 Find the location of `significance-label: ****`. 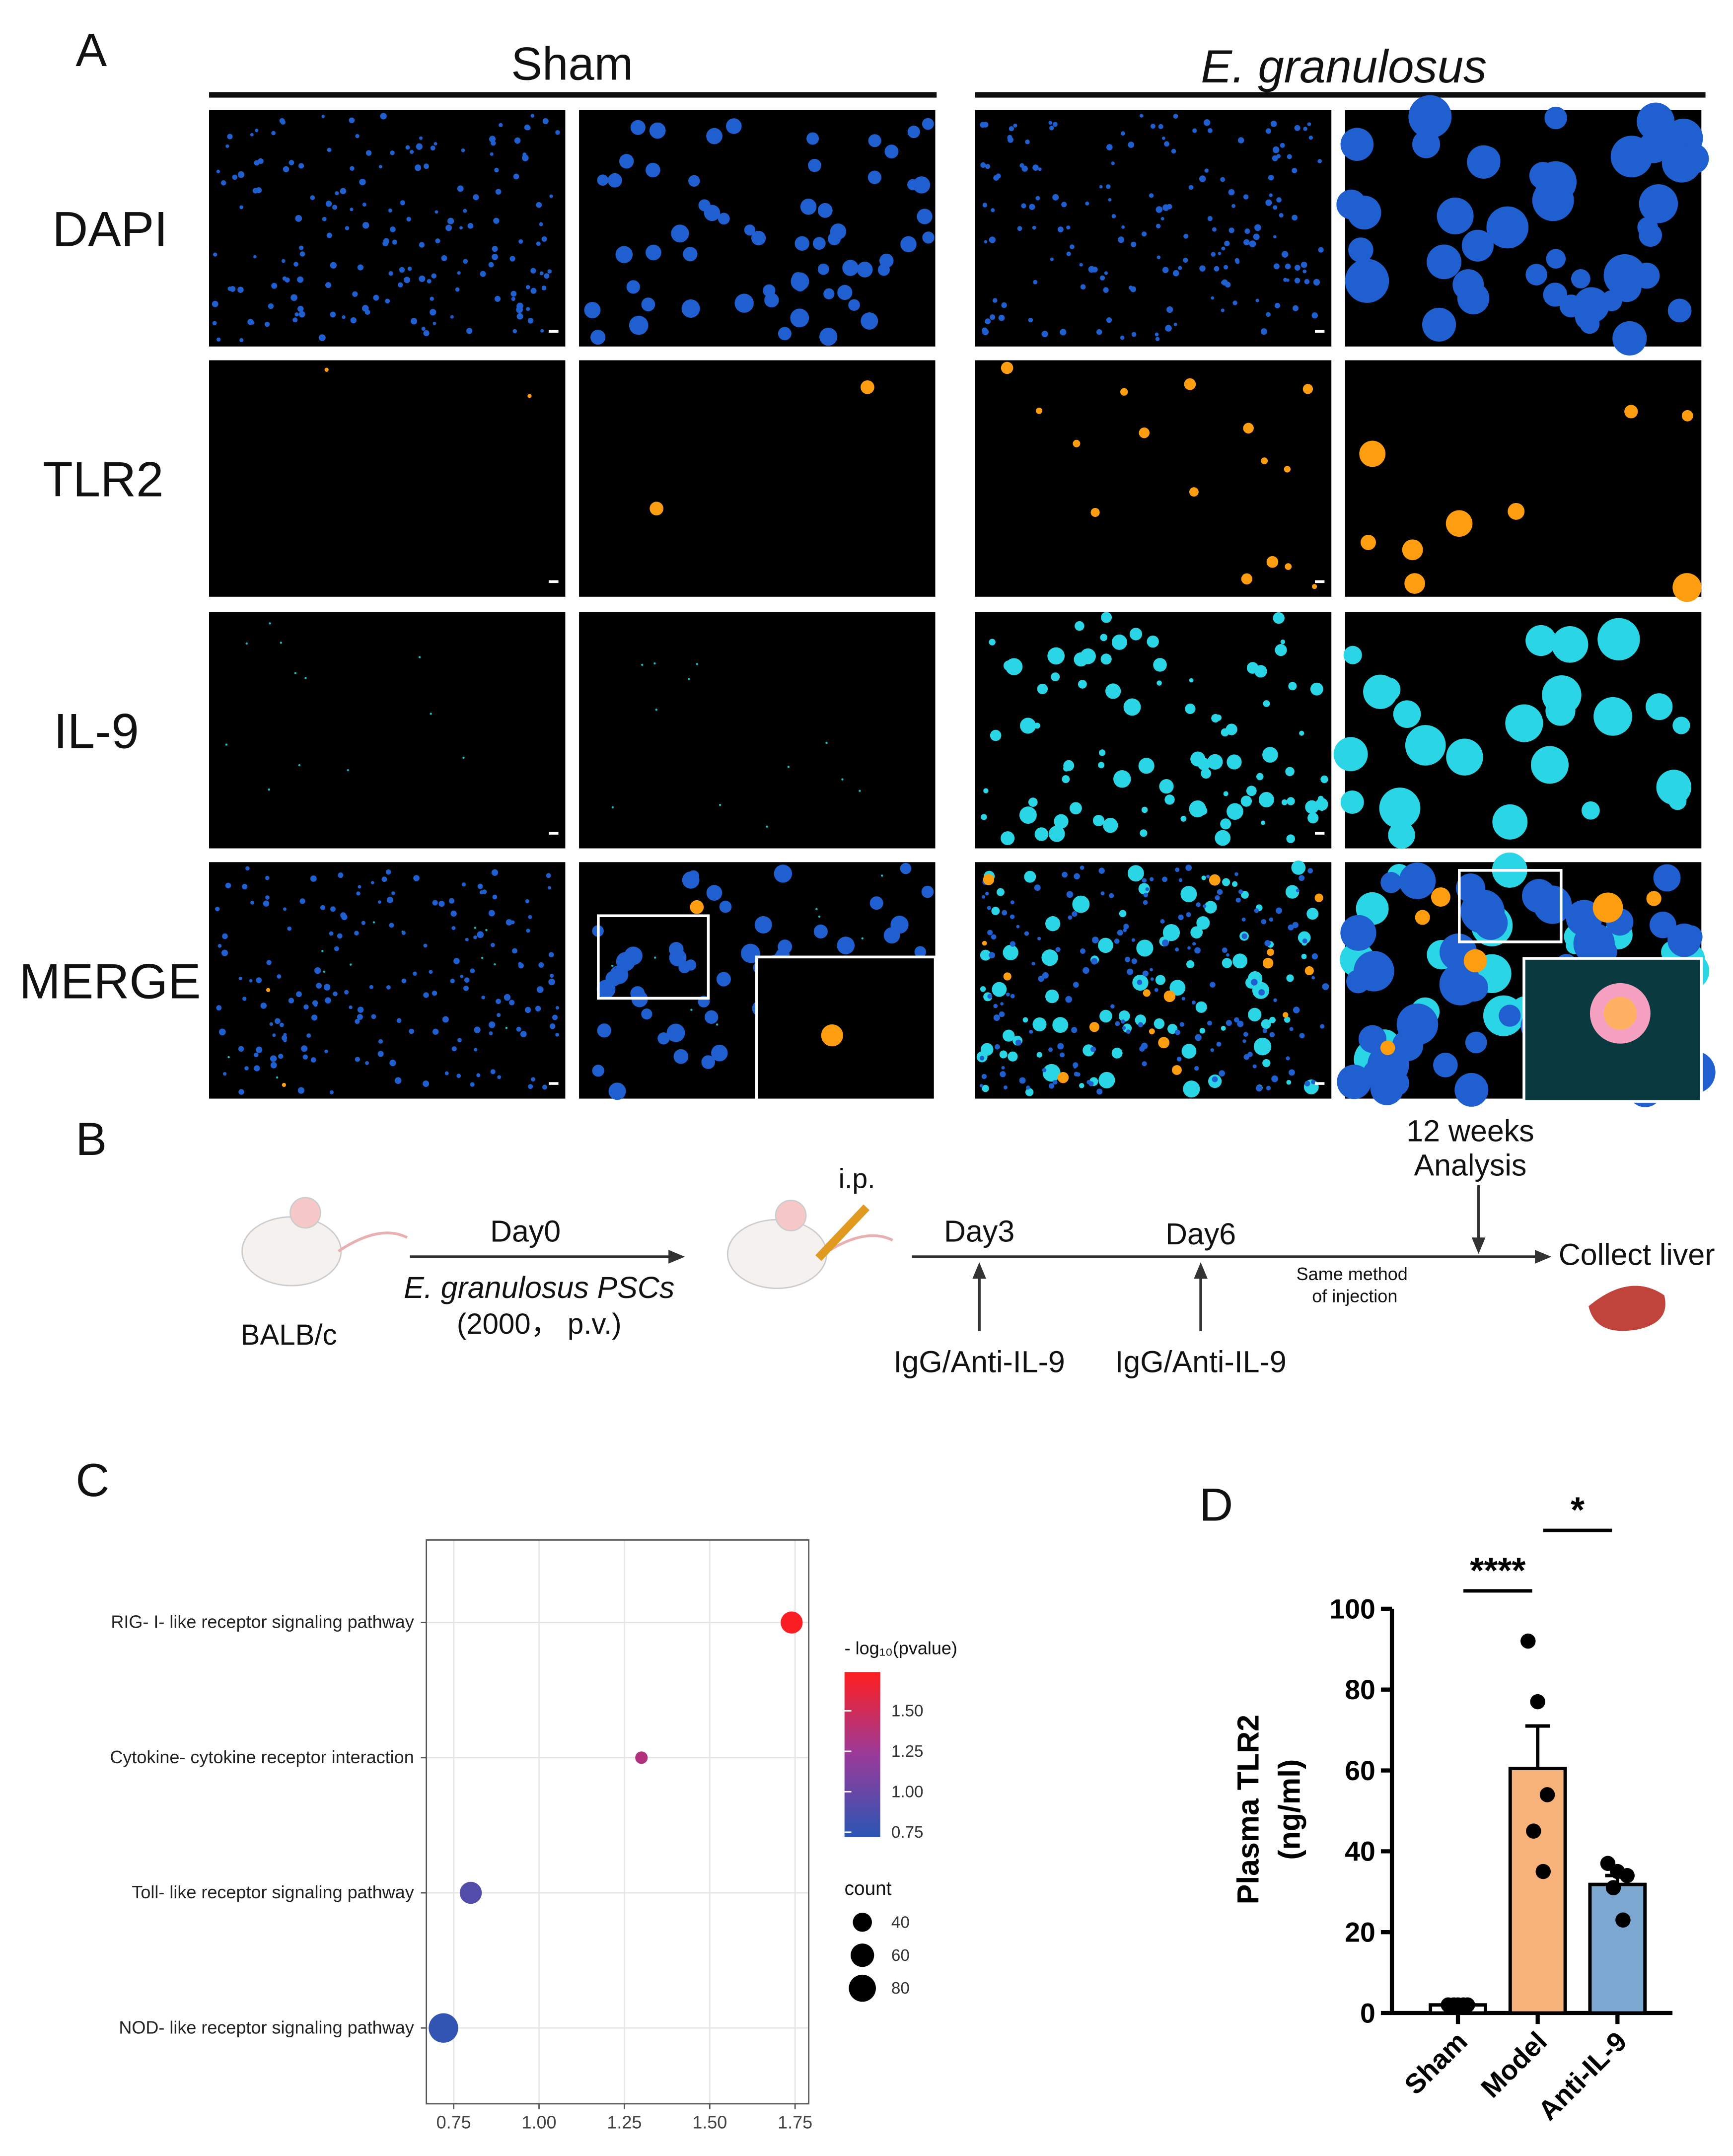

significance-label: **** is located at coordinates (1497, 1571).